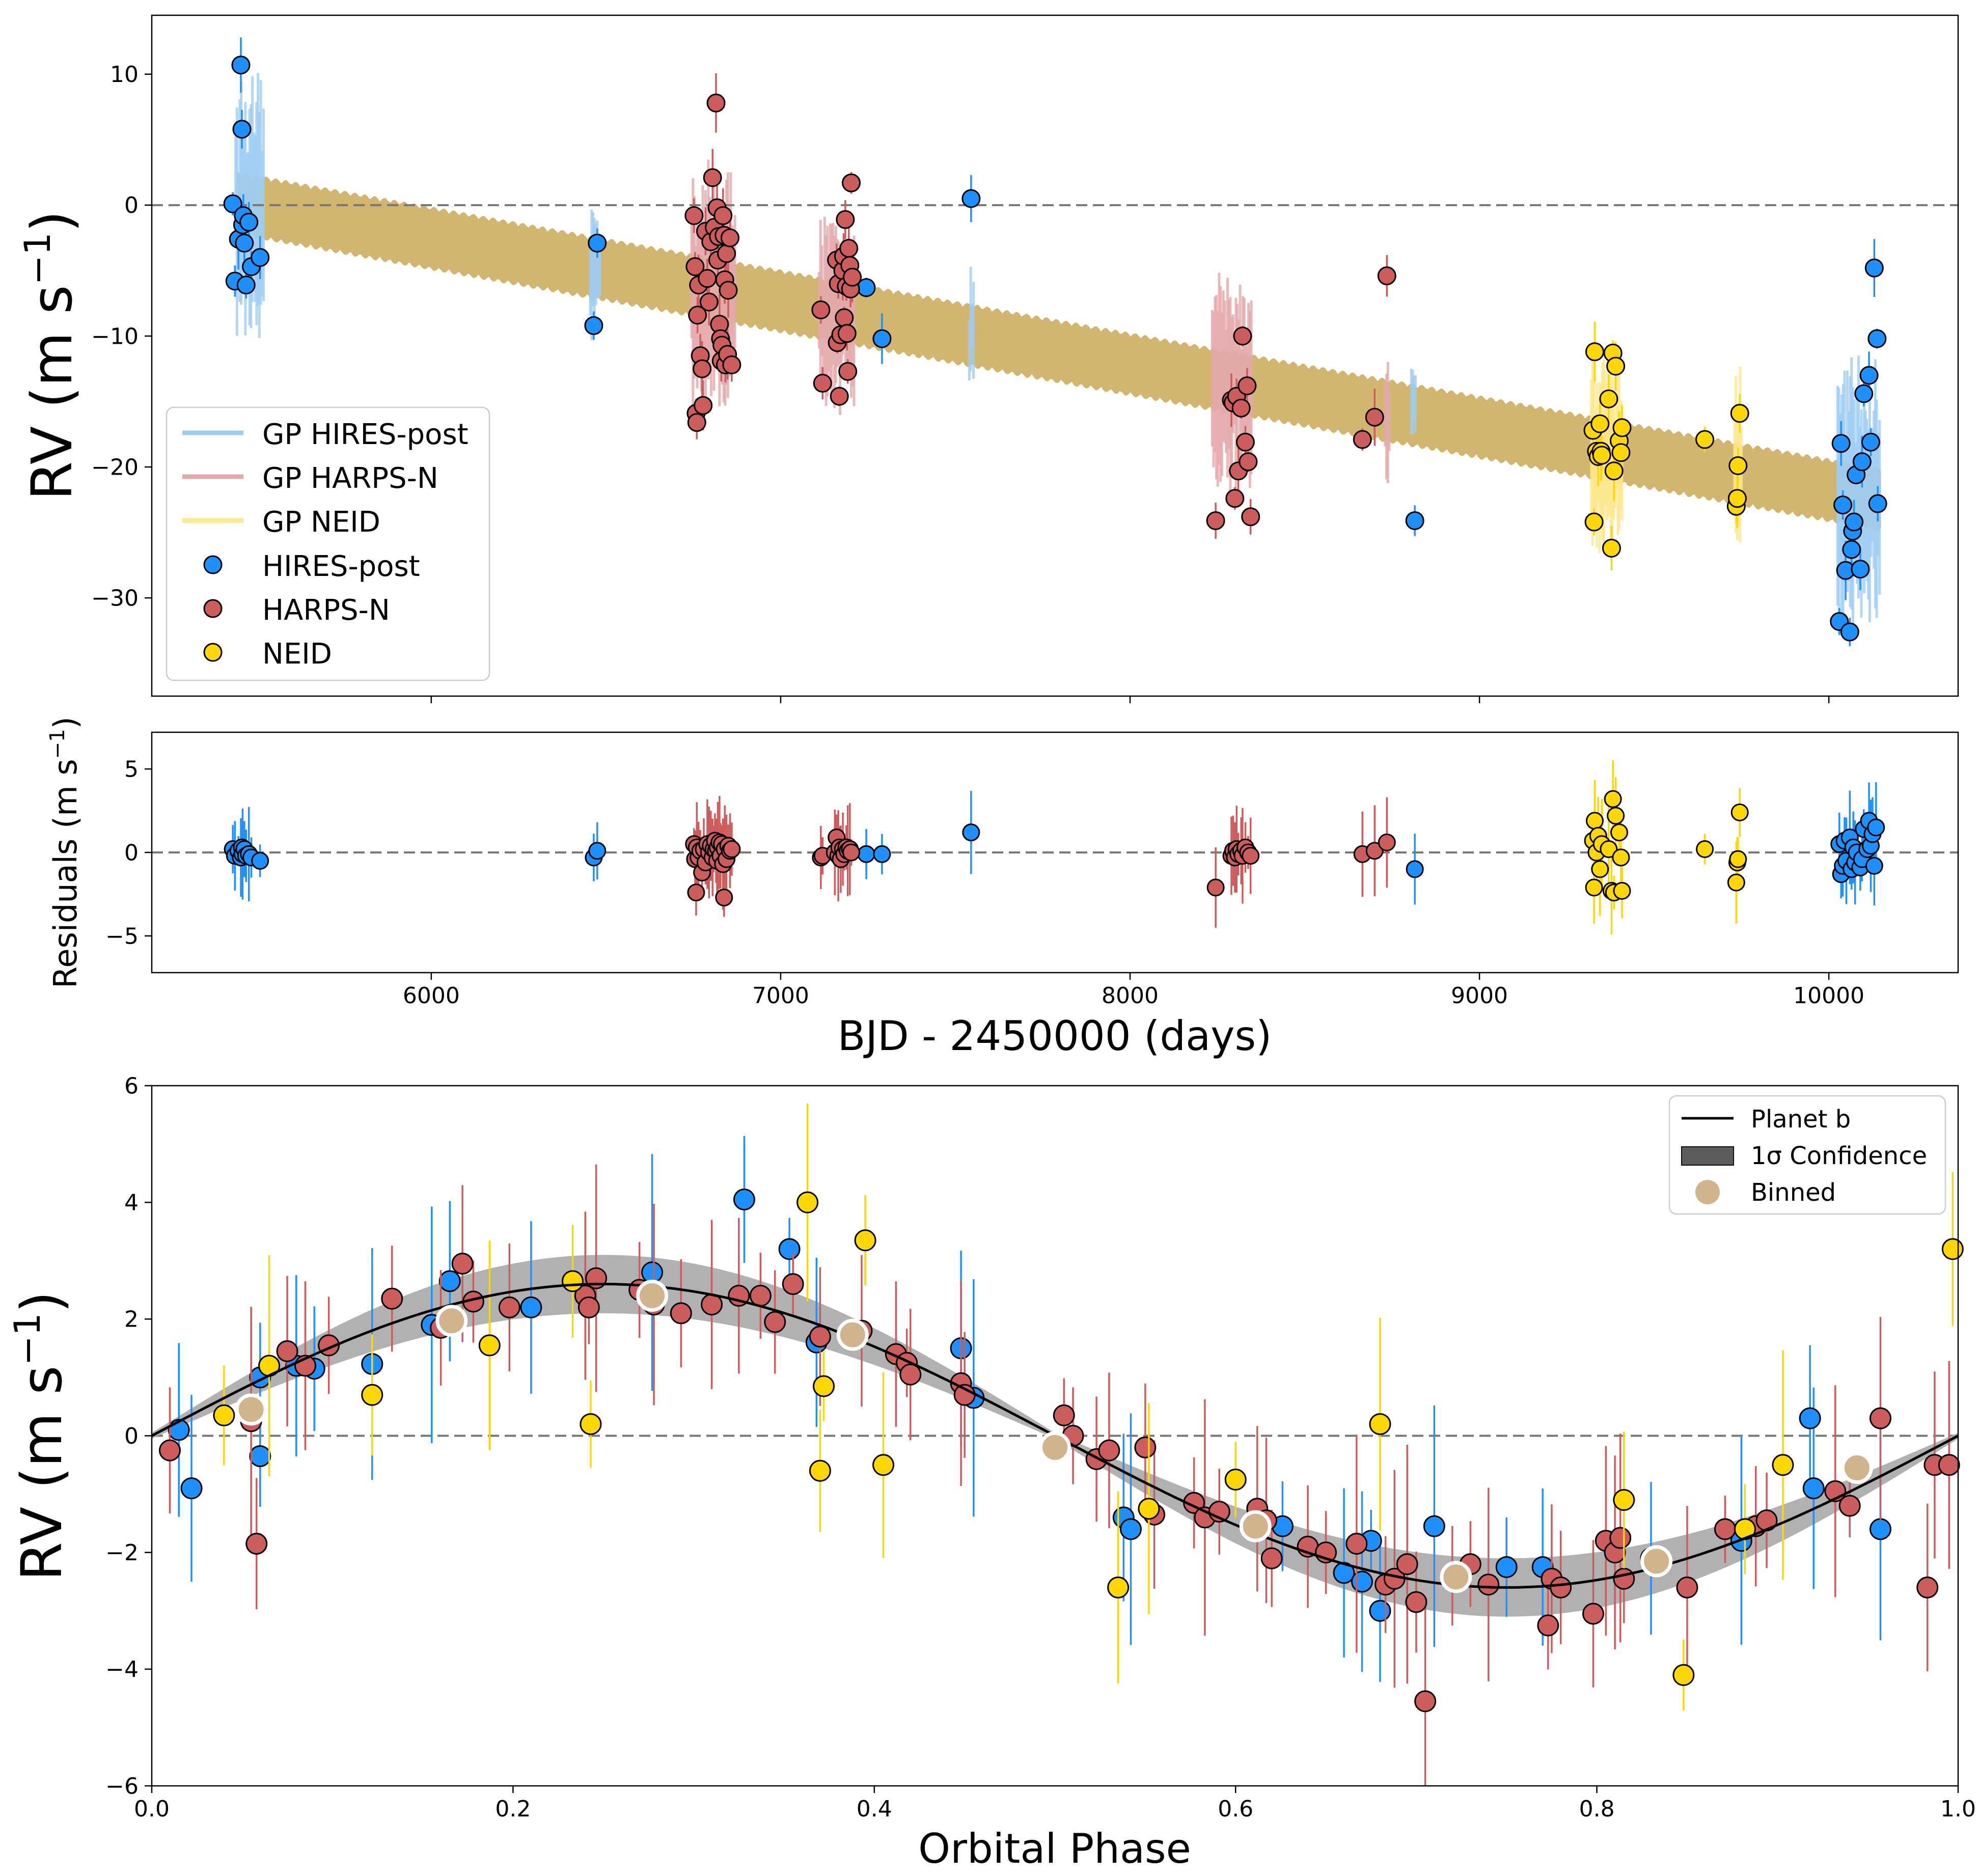 This screenshot has height=1876, width=1979. What do you see at coordinates (213, 564) in the screenshot?
I see `legend-hires-marker` at bounding box center [213, 564].